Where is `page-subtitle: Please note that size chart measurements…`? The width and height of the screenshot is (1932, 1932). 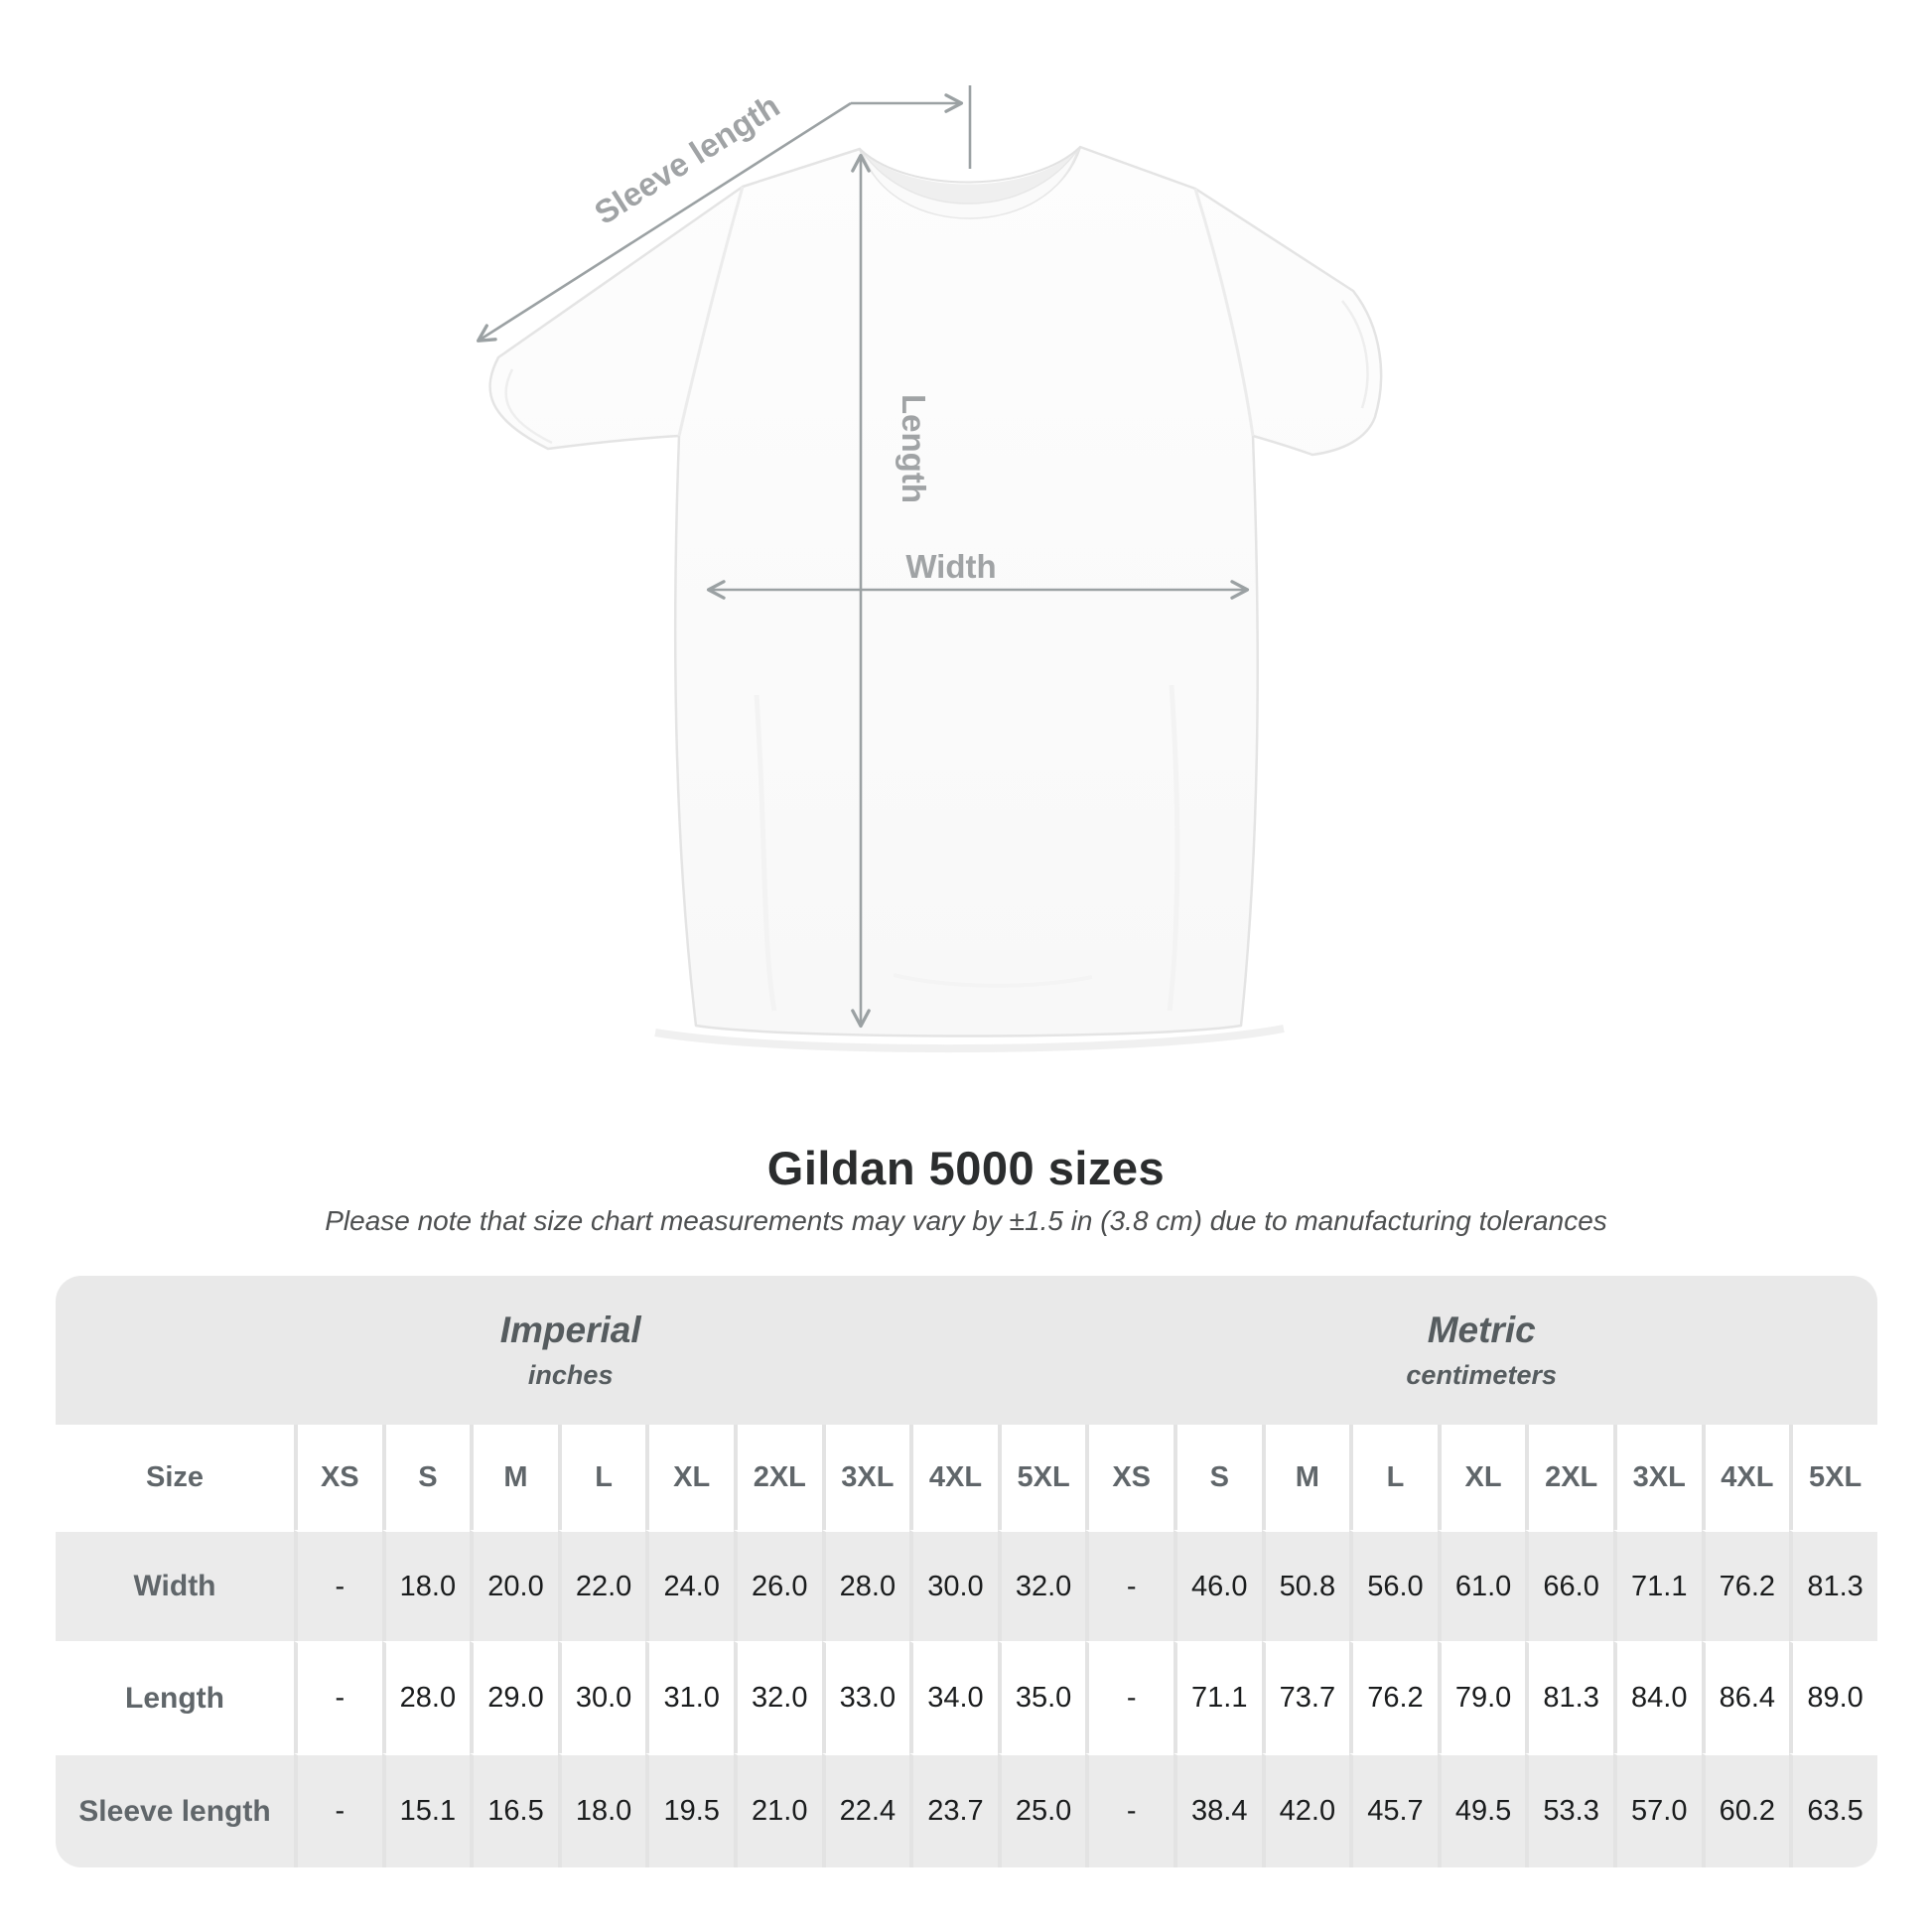 page-subtitle: Please note that size chart measurements… is located at coordinates (966, 1220).